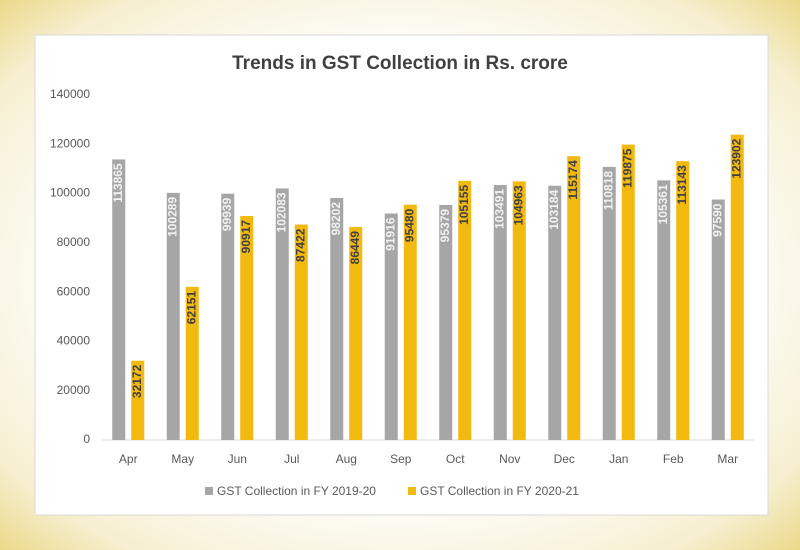  What do you see at coordinates (509, 459) in the screenshot?
I see `x-tick-label: Nov` at bounding box center [509, 459].